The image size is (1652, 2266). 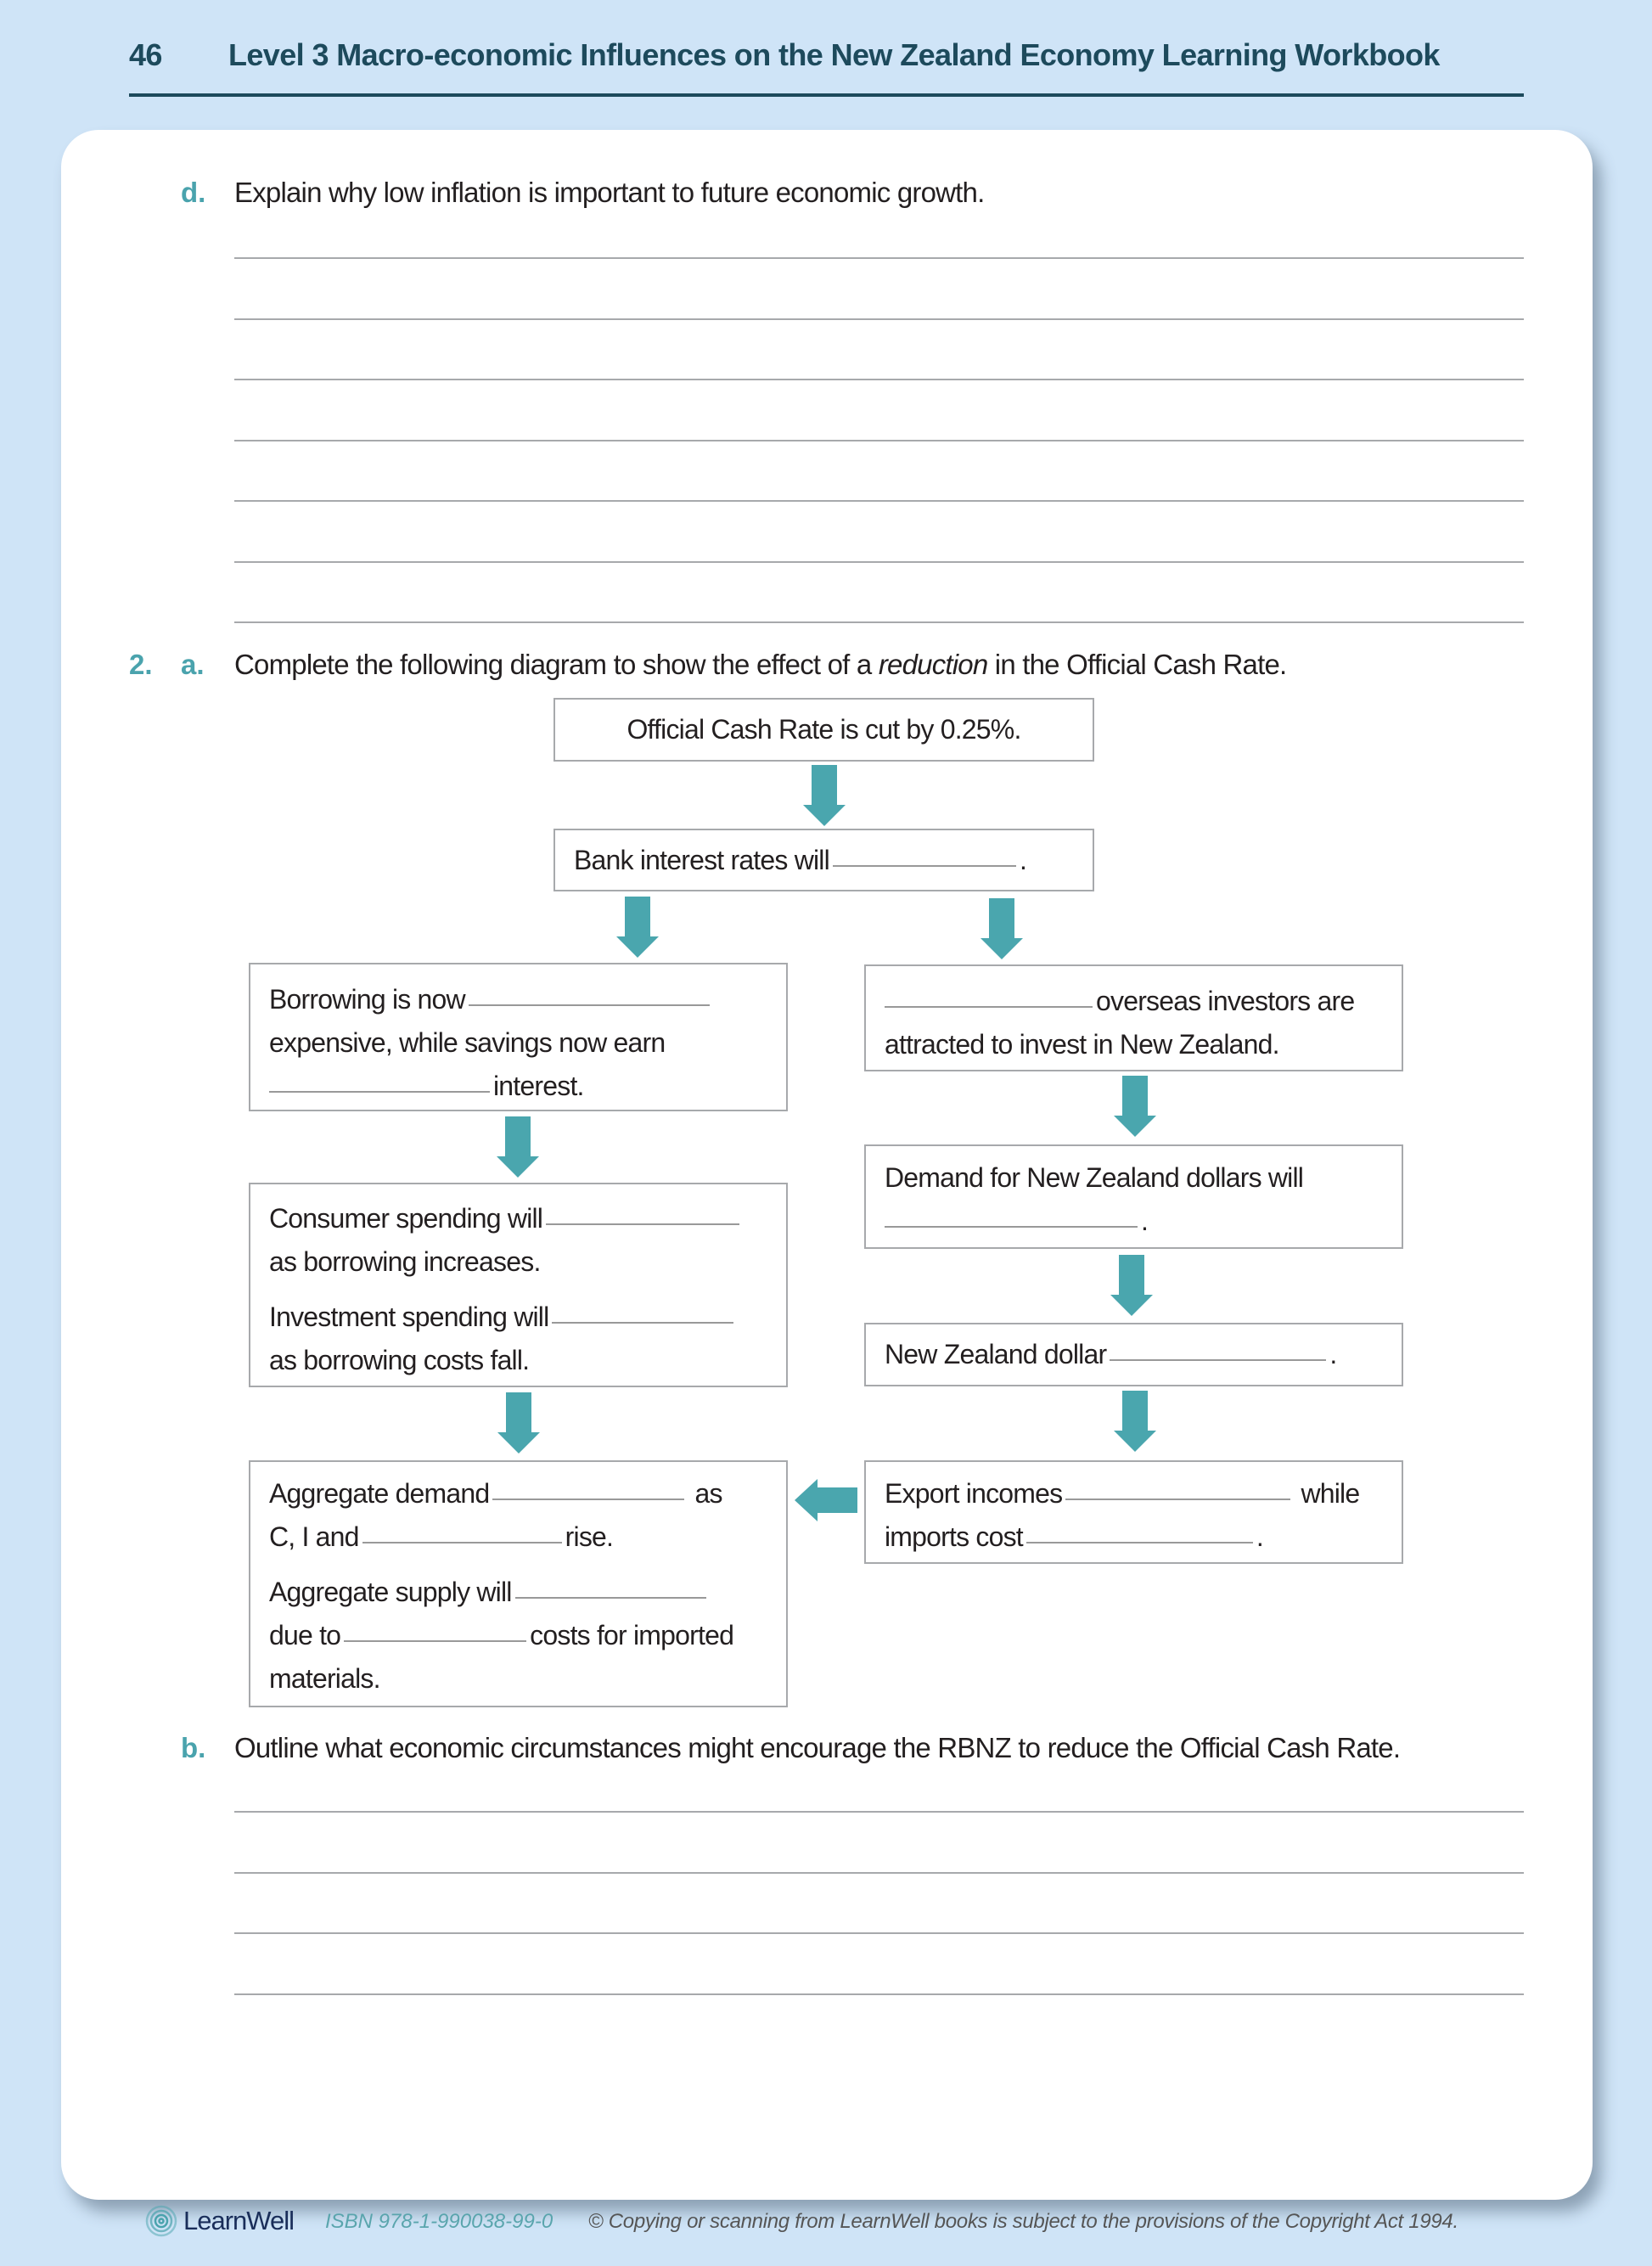 I want to click on isbn: ISBN 978-1-990038-99-0, so click(x=439, y=2221).